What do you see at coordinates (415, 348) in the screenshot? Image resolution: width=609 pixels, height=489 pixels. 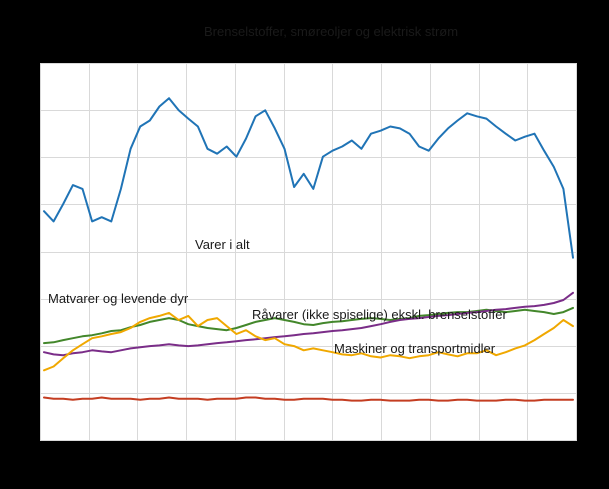 I see `annotation-maskiner: Maskiner og transportmidler` at bounding box center [415, 348].